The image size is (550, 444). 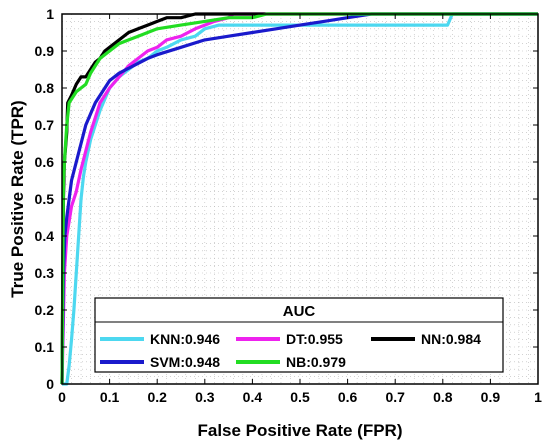 I want to click on y-tick-label: 0.9, so click(x=45, y=51).